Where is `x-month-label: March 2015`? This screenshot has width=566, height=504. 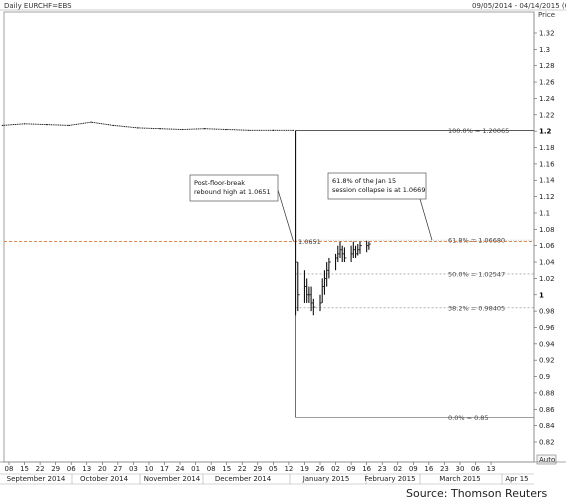
x-month-label: March 2015 is located at coordinates (459, 479).